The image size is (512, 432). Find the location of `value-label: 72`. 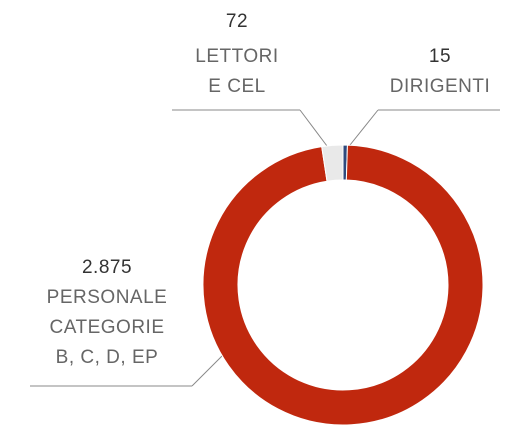

value-label: 72 is located at coordinates (237, 21).